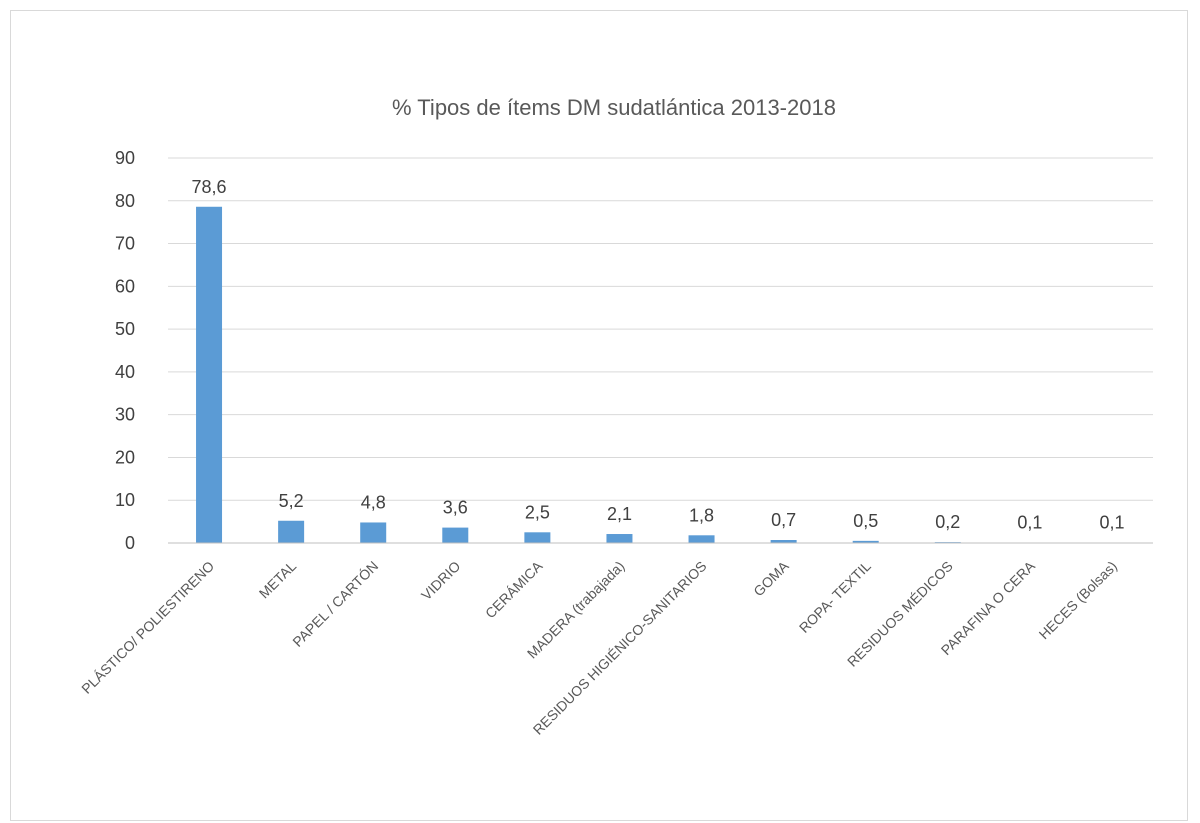 Image resolution: width=1200 pixels, height=823 pixels. What do you see at coordinates (130, 543) in the screenshot?
I see `y-tick-label: 0` at bounding box center [130, 543].